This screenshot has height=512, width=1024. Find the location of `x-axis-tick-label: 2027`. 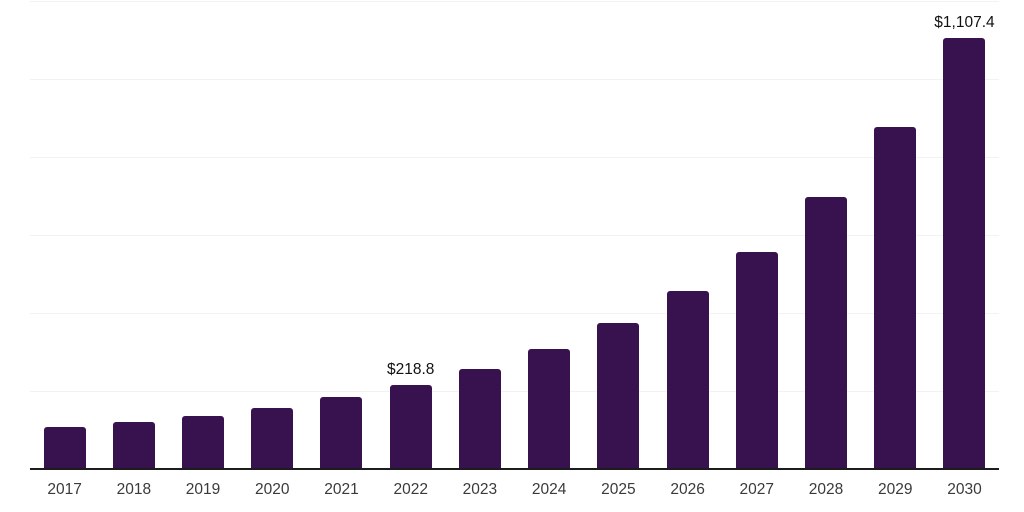

x-axis-tick-label: 2027 is located at coordinates (757, 489).